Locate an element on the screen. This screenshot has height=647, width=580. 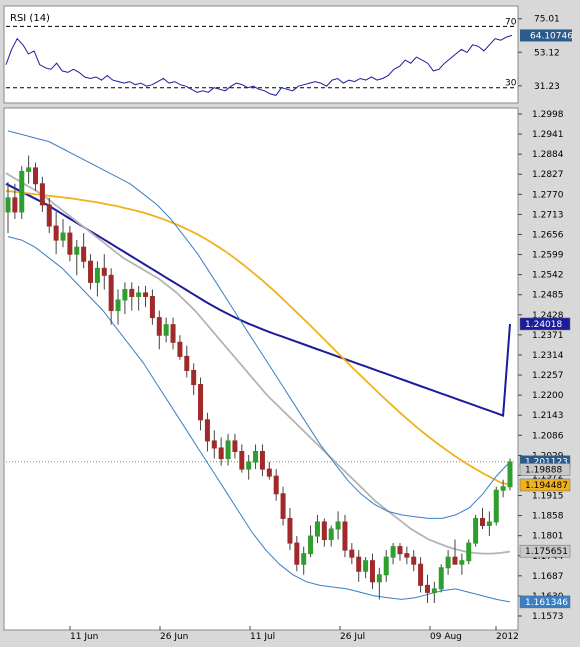
price-tick-label: 1.1687 is located at coordinates (548, 577).